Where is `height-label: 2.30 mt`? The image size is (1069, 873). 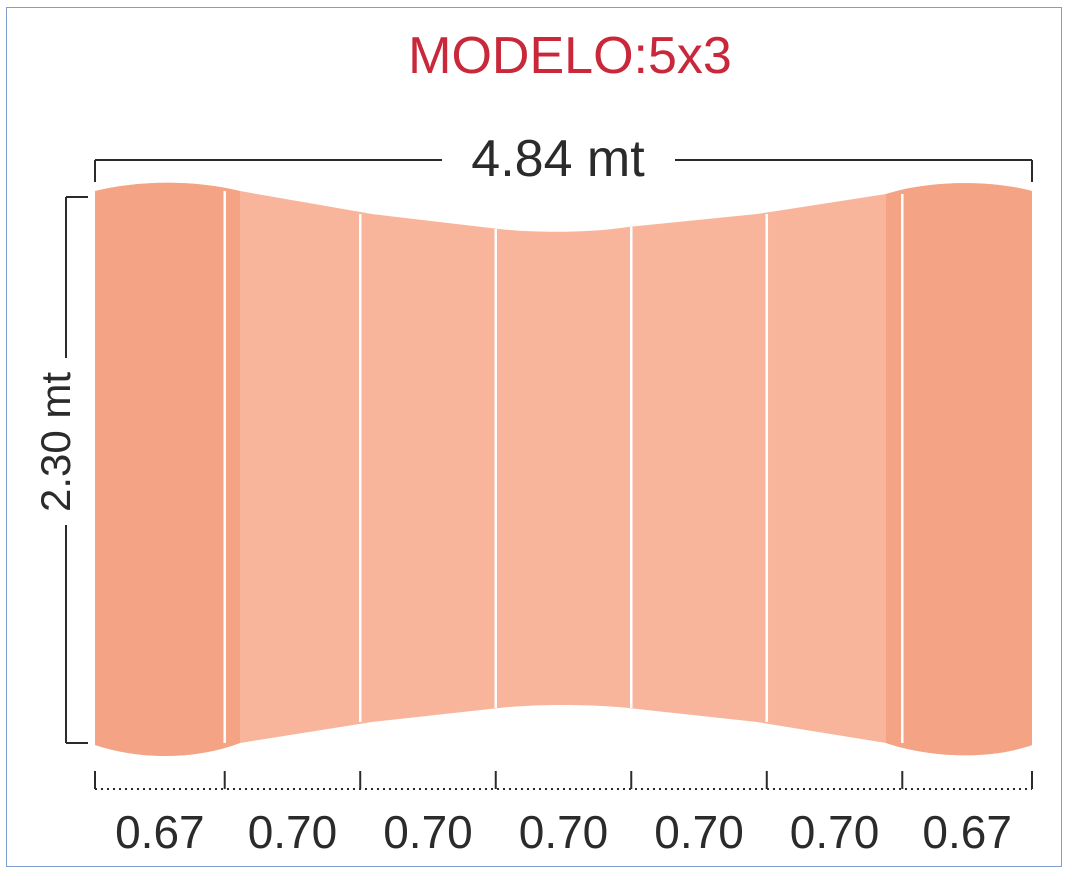 height-label: 2.30 mt is located at coordinates (55, 442).